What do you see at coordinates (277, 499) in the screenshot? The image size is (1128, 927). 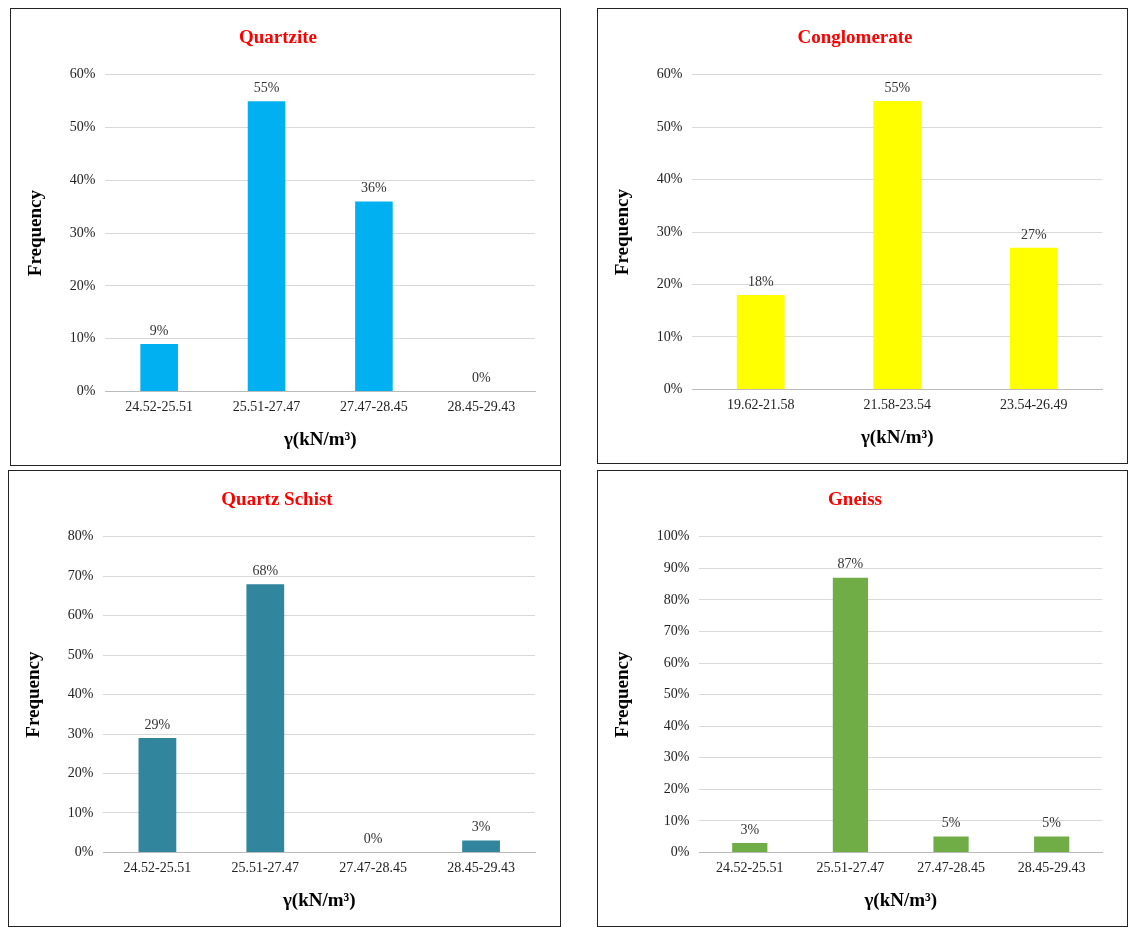 I see `chart-title: Quartz Schist` at bounding box center [277, 499].